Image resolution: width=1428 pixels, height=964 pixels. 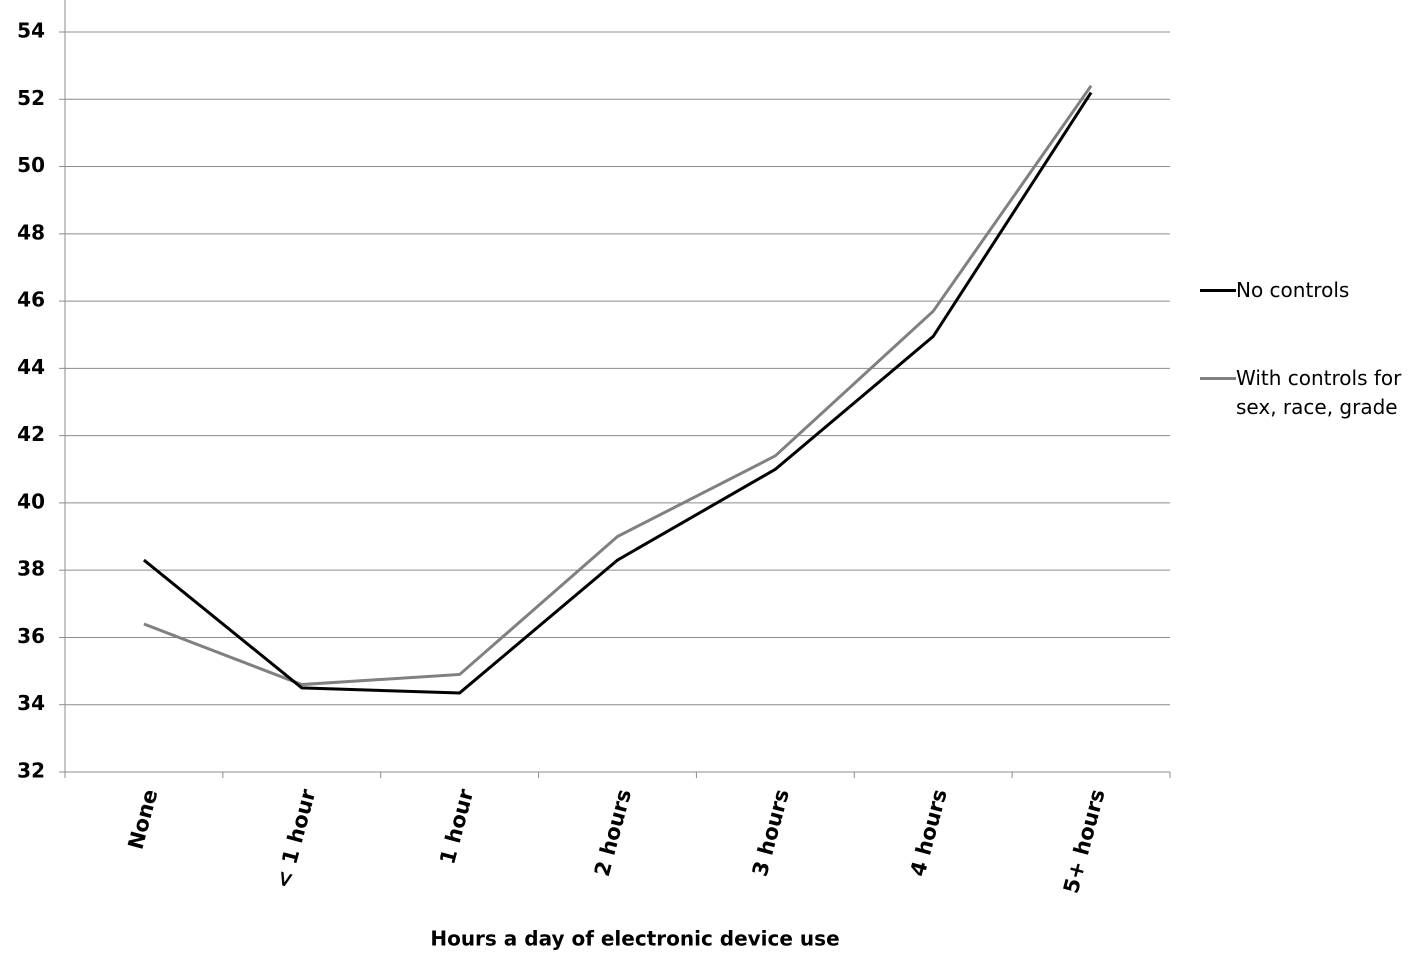 What do you see at coordinates (456, 826) in the screenshot?
I see `x-tick-label: 1 hour` at bounding box center [456, 826].